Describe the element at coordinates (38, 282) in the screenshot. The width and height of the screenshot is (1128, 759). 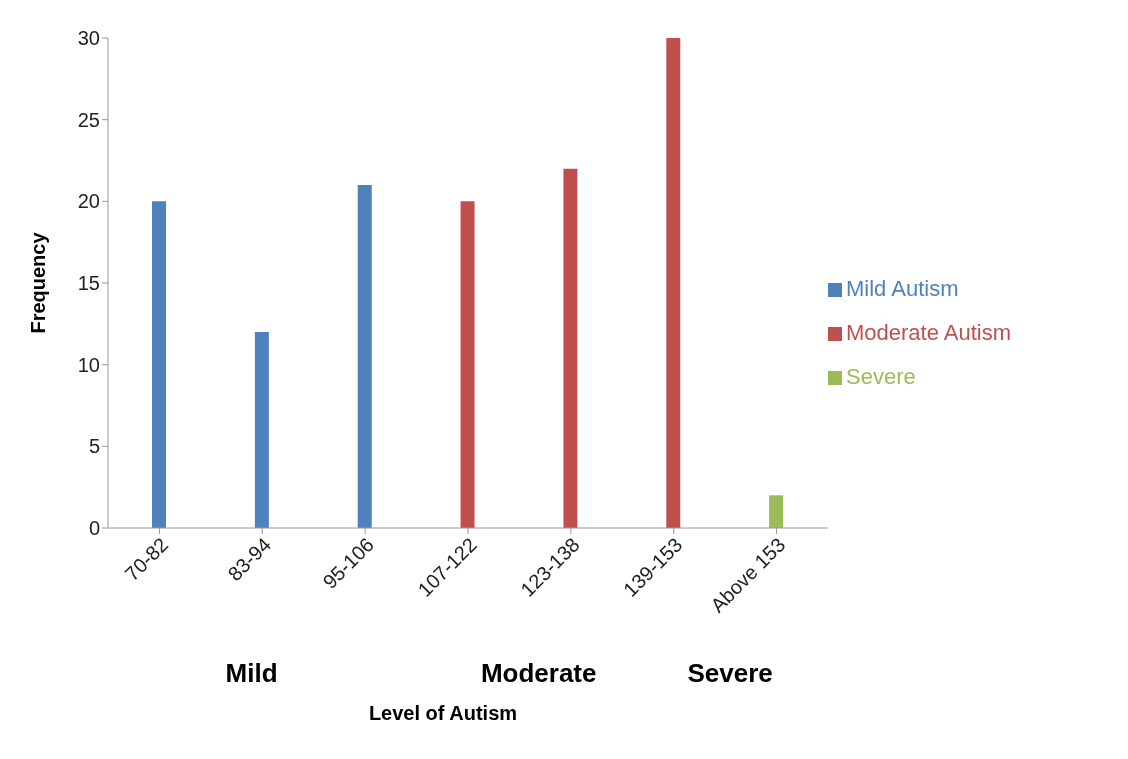
I see `y-axis-title: Frequency` at that location.